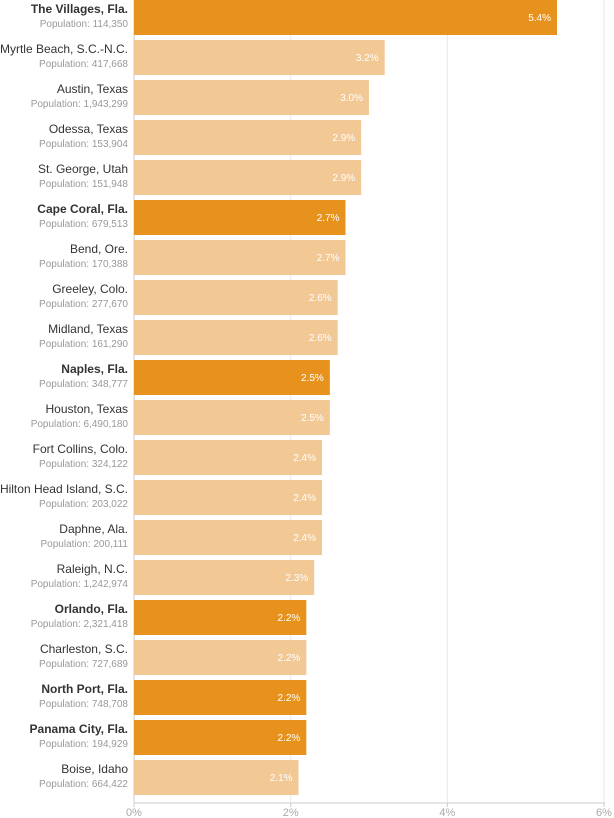 This screenshot has width=614, height=818. Describe the element at coordinates (83, 384) in the screenshot. I see `category-population: Population: 348,777` at that location.